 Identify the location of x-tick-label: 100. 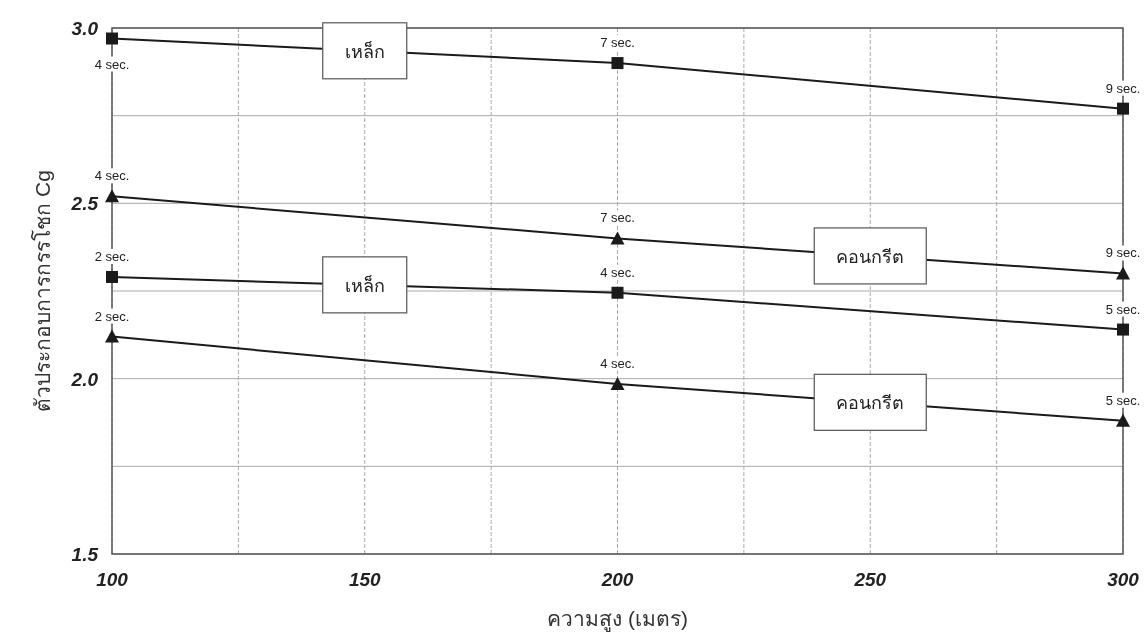
(112, 579).